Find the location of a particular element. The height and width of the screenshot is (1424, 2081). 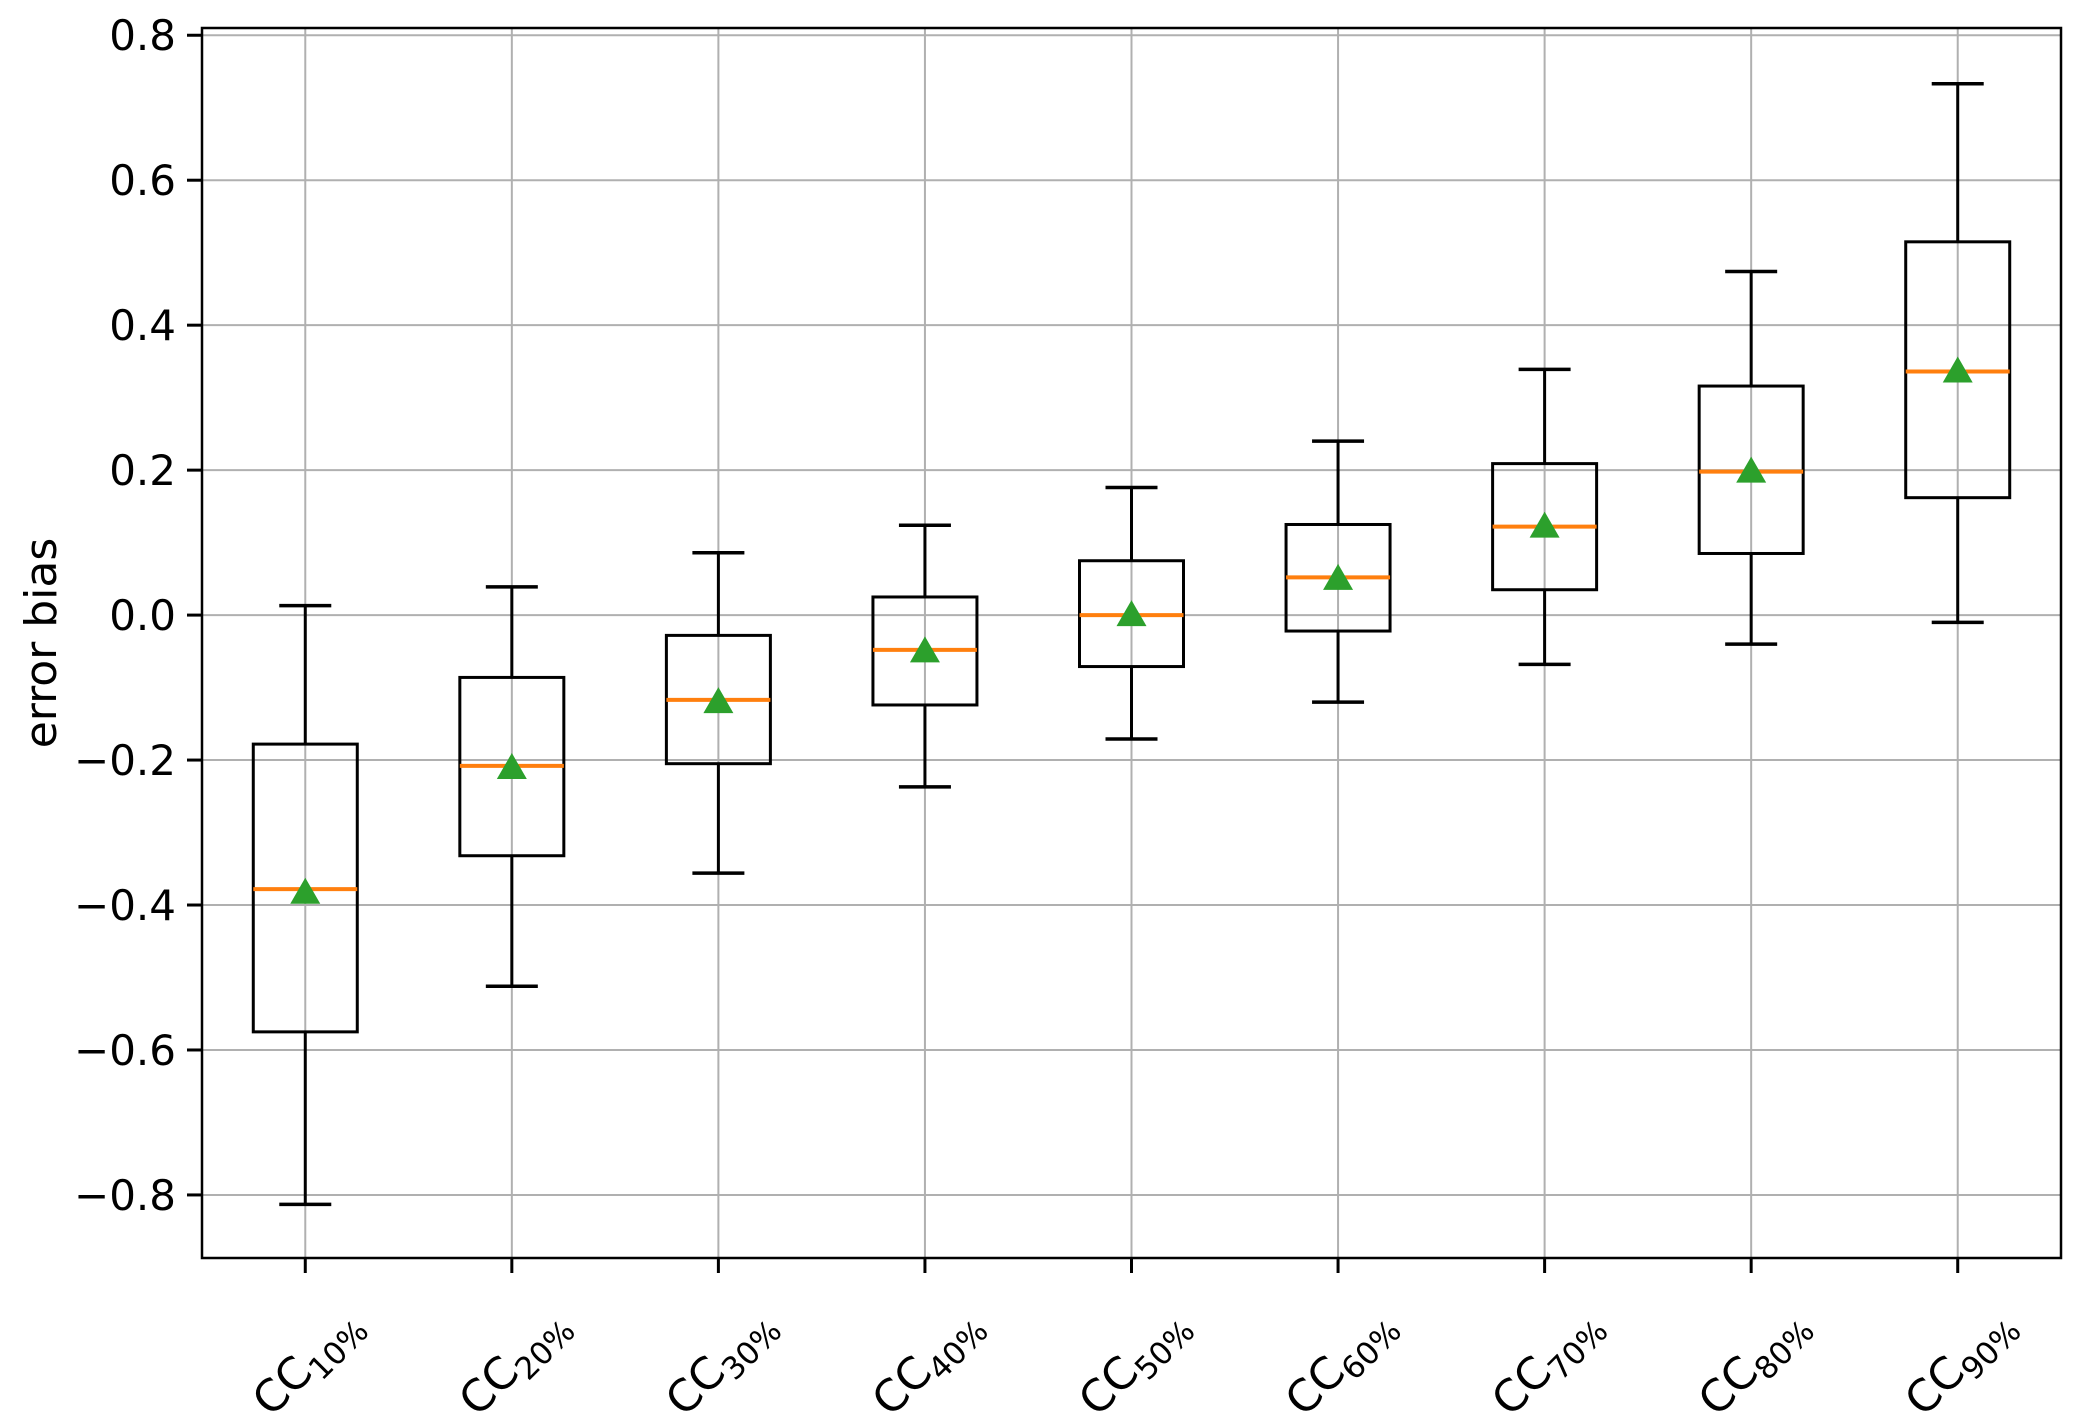

y-tick-label: −0.6 is located at coordinates (125, 1050).